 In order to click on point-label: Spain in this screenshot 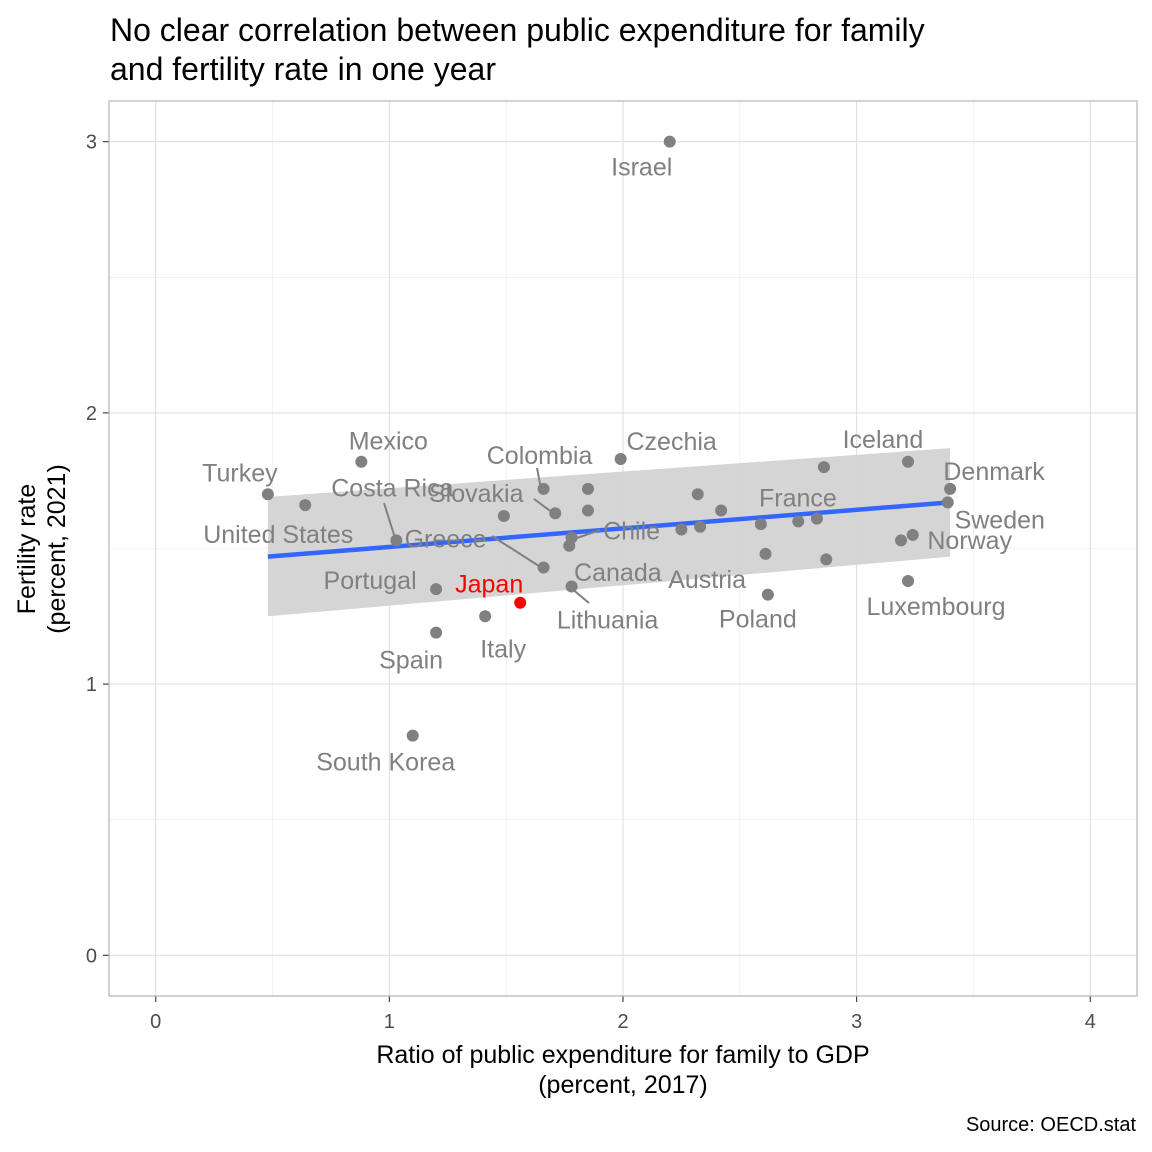, I will do `click(411, 661)`.